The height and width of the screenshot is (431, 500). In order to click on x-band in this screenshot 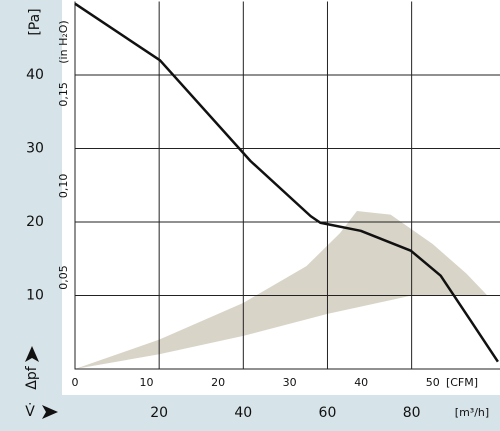, I will do `click(250, 413)`.